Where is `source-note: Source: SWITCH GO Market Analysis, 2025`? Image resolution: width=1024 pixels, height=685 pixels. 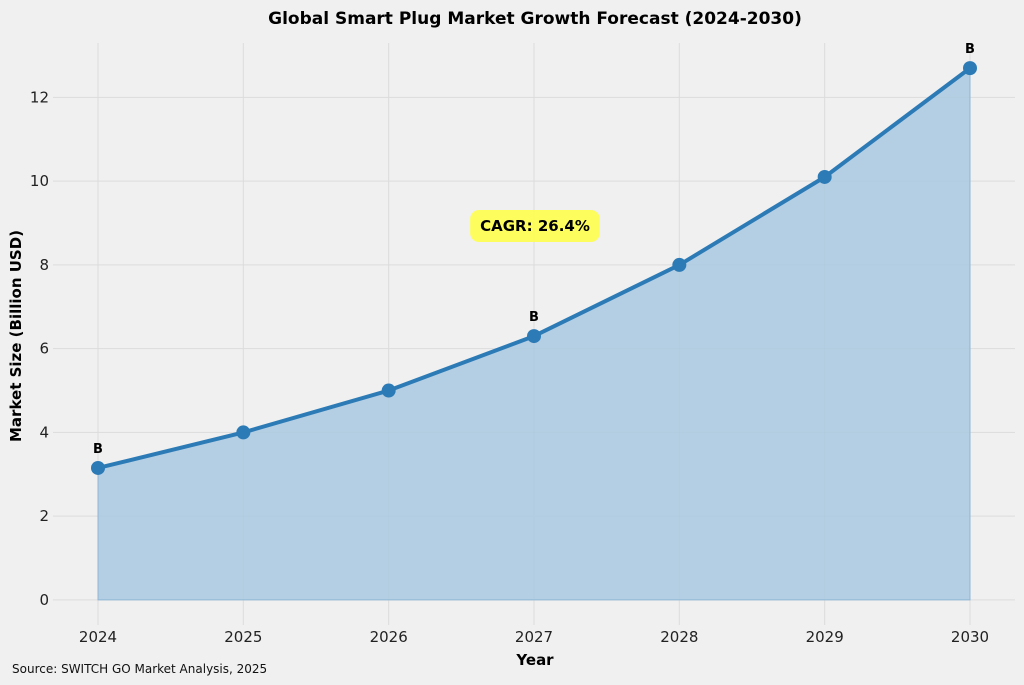 source-note: Source: SWITCH GO Market Analysis, 2025 is located at coordinates (139, 669).